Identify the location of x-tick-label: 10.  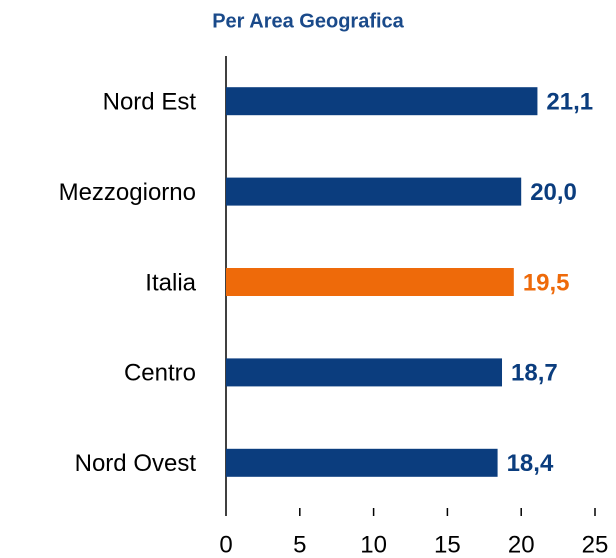
(373, 544).